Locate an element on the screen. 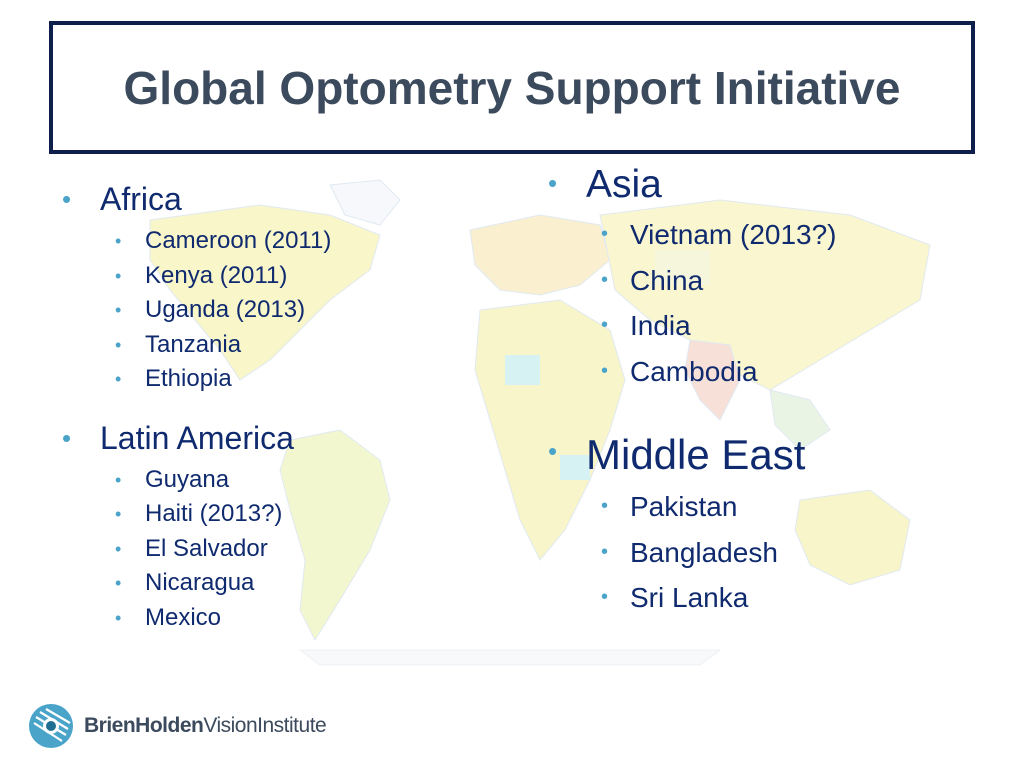 This screenshot has width=1024, height=768. country-label: Uganda (2013) is located at coordinates (225, 309).